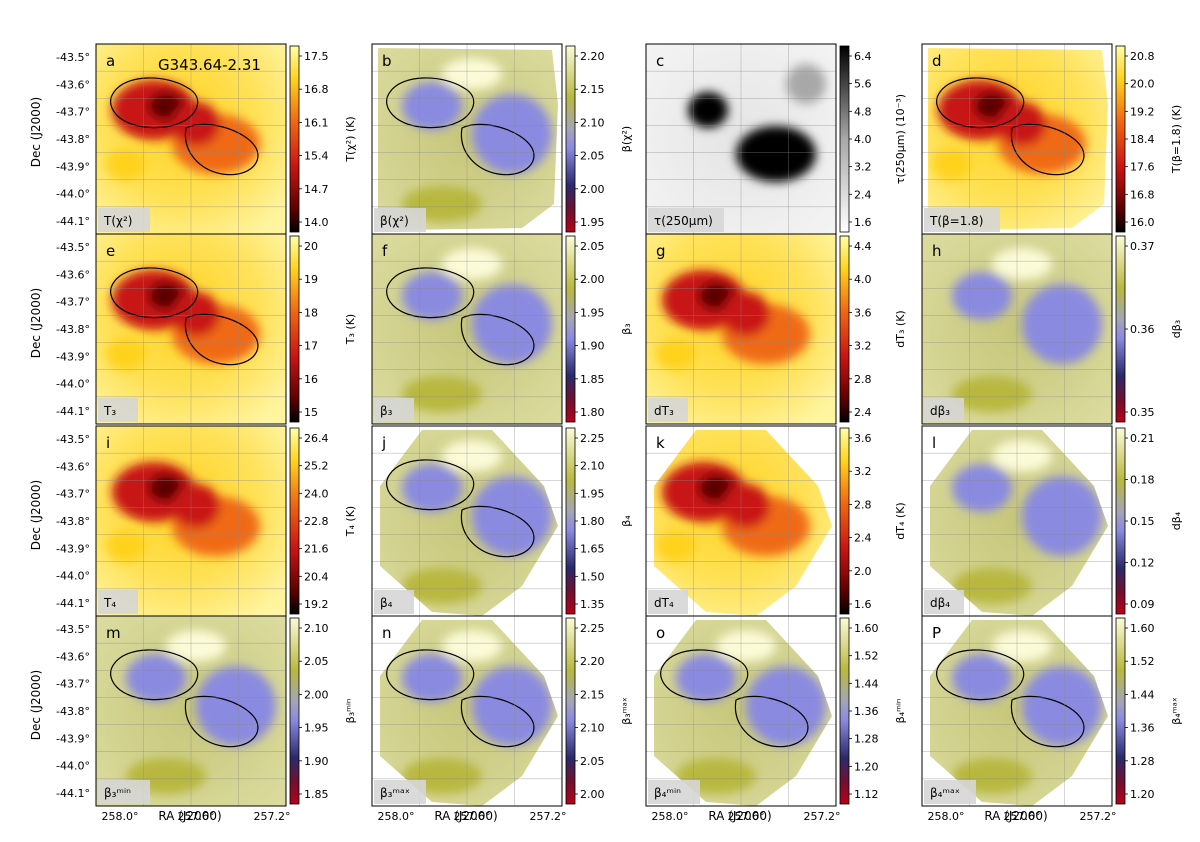  I want to click on panel-c-label: τ(250μm), so click(683, 221).